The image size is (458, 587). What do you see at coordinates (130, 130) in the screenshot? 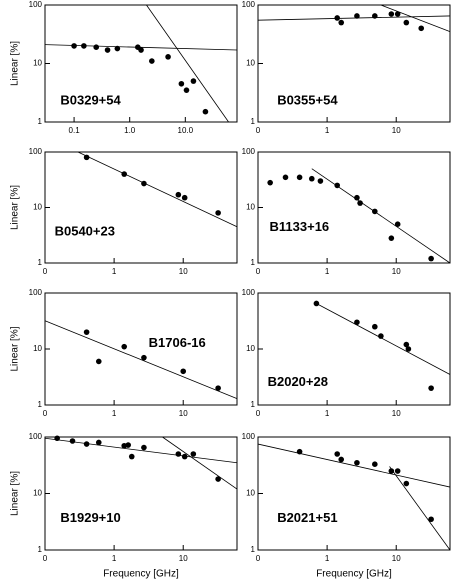
I see `x-tick-label: 1.0` at bounding box center [130, 130].